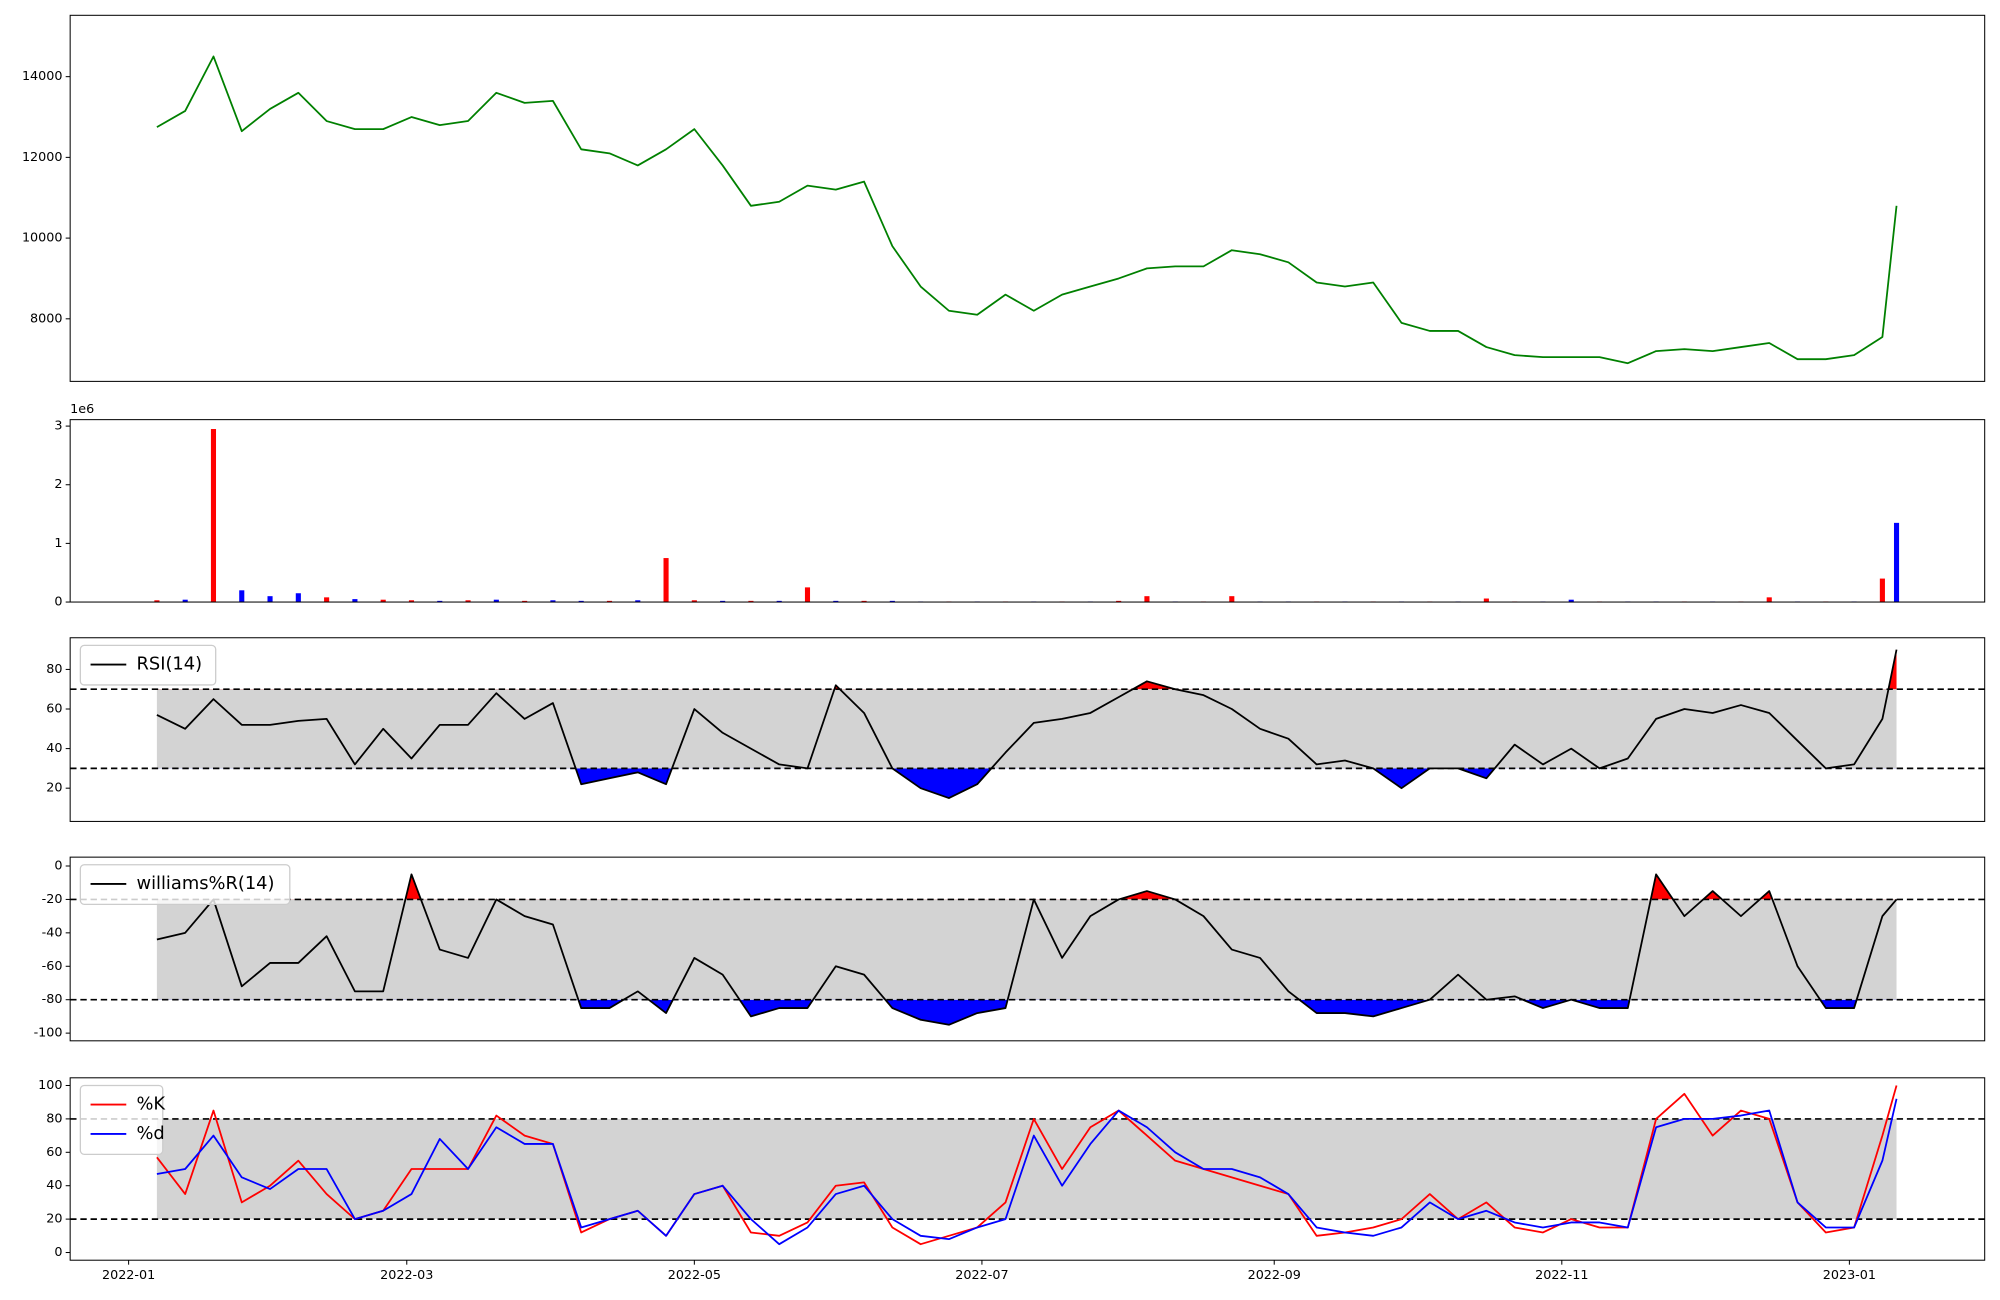 The width and height of the screenshot is (2000, 1300). I want to click on y-tick-label: -60, so click(52, 966).